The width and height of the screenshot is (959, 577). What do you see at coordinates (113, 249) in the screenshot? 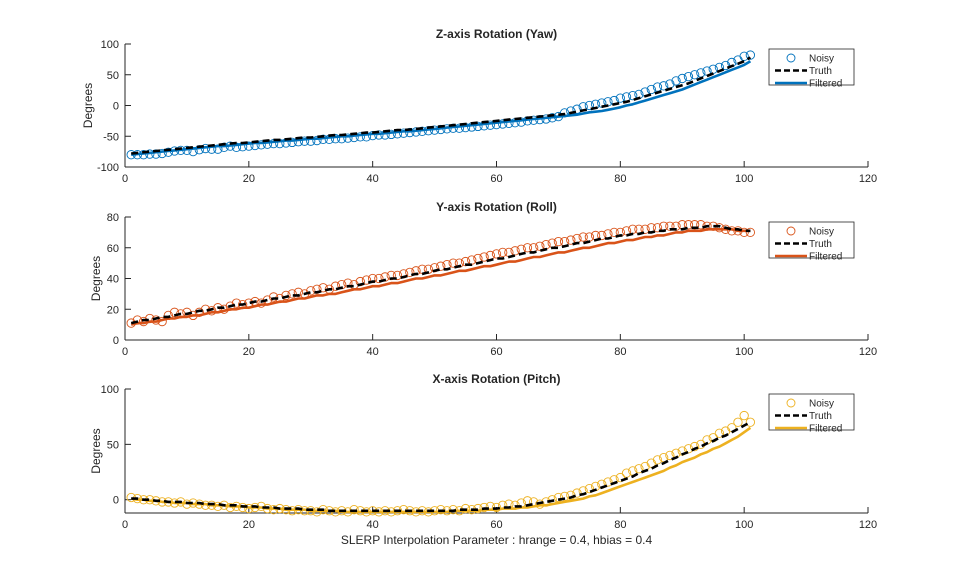
I see `y-tick-label: 60` at bounding box center [113, 249].